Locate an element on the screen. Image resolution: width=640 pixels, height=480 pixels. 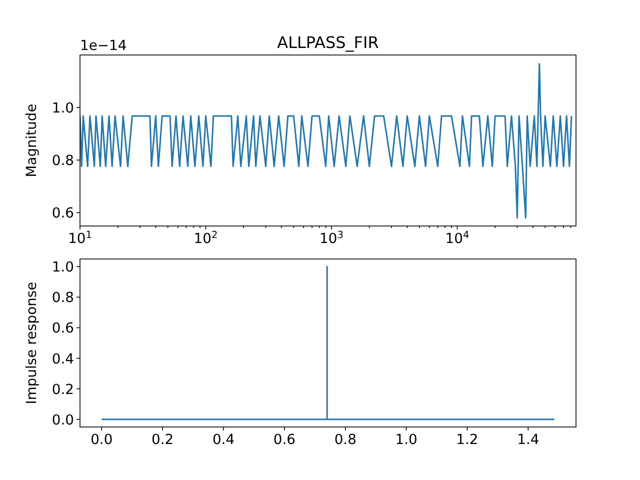
y-axis-title: Impulse response is located at coordinates (32, 343).